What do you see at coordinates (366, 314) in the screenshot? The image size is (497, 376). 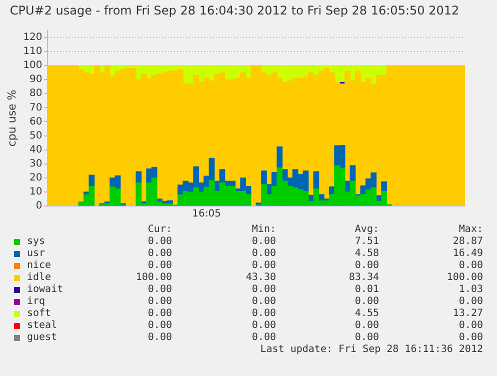 I see `text: 4.55` at bounding box center [366, 314].